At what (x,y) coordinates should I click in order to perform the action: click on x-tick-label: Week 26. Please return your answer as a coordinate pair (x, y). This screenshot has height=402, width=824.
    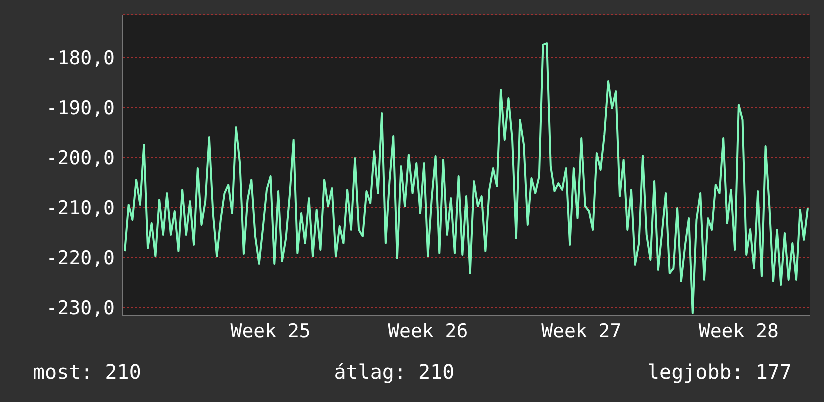
    Looking at the image, I should click on (428, 331).